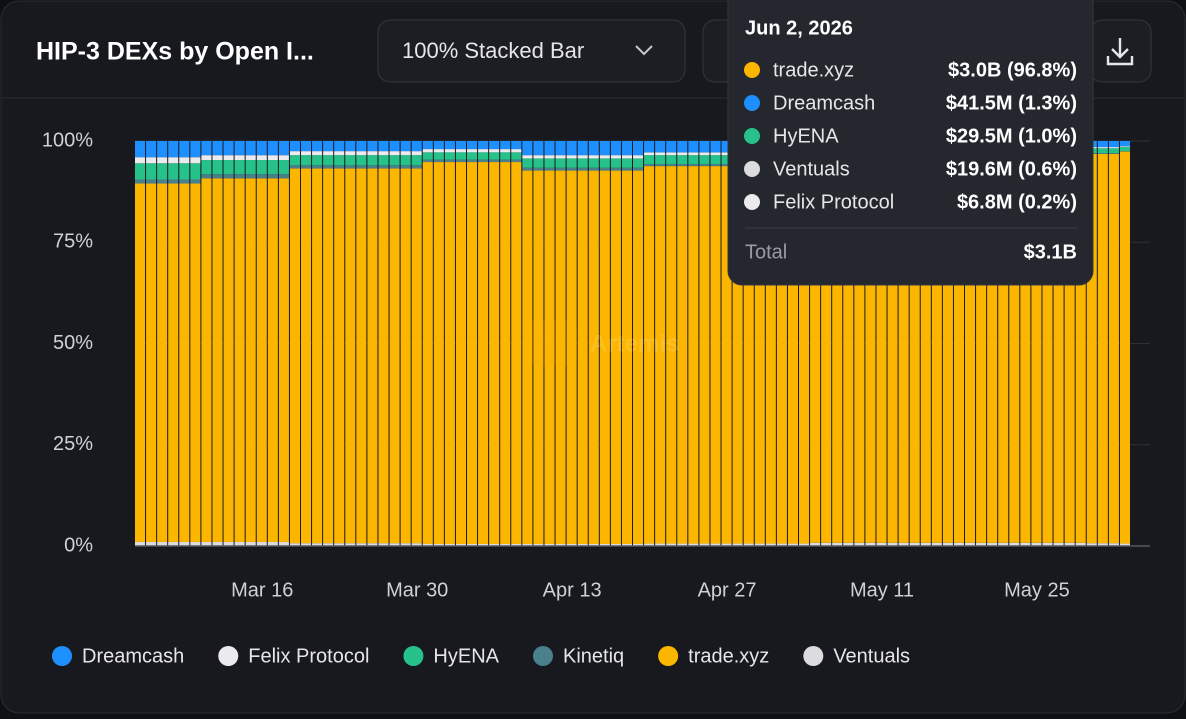 This screenshot has height=719, width=1186. I want to click on tooltip-title: Jun 2, 2026, so click(799, 28).